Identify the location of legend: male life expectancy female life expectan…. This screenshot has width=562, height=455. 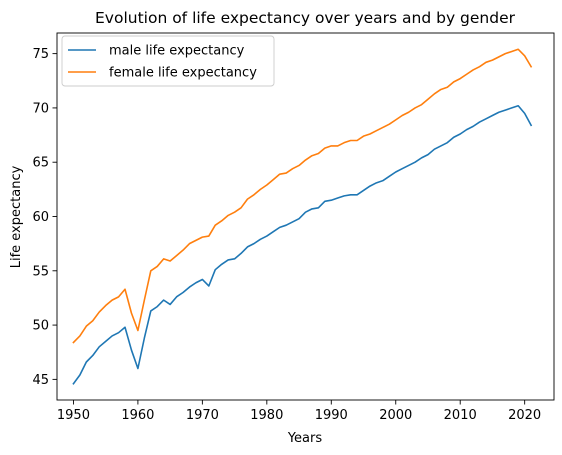
(168, 61).